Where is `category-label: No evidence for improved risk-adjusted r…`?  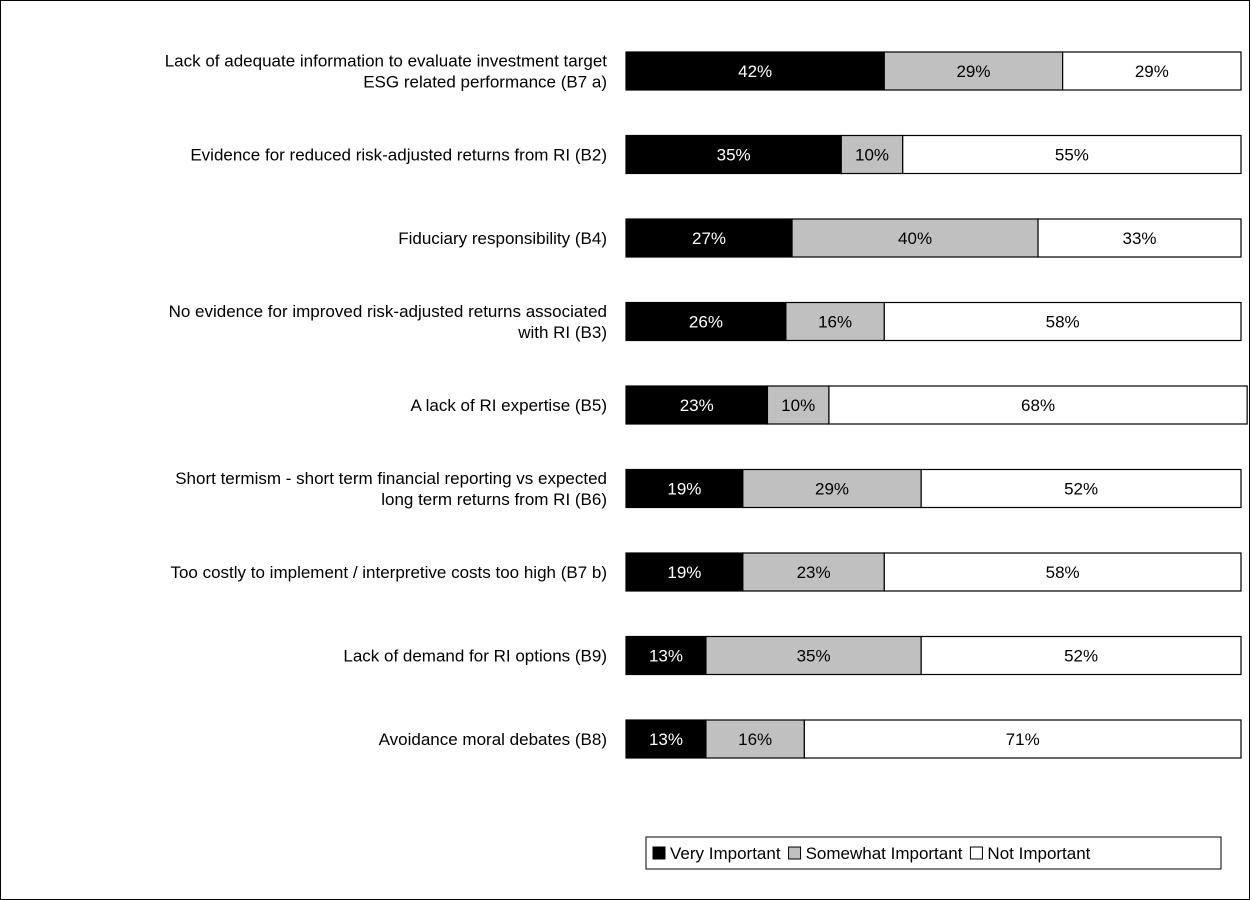 category-label: No evidence for improved risk-adjusted r… is located at coordinates (388, 322).